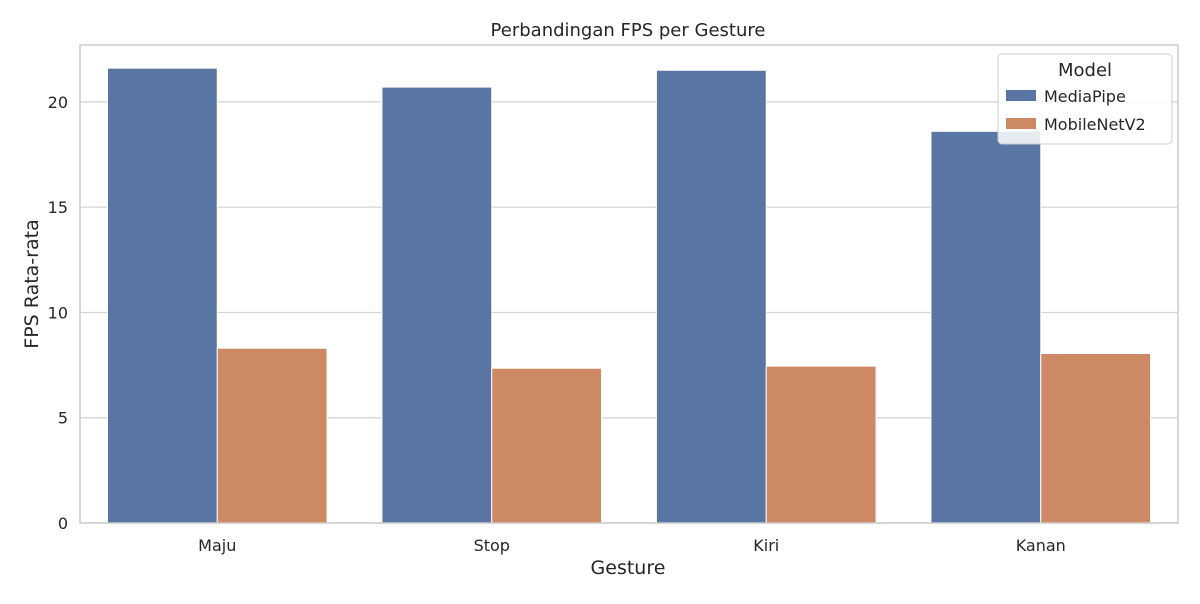  I want to click on y-tick-label: 15, so click(58, 207).